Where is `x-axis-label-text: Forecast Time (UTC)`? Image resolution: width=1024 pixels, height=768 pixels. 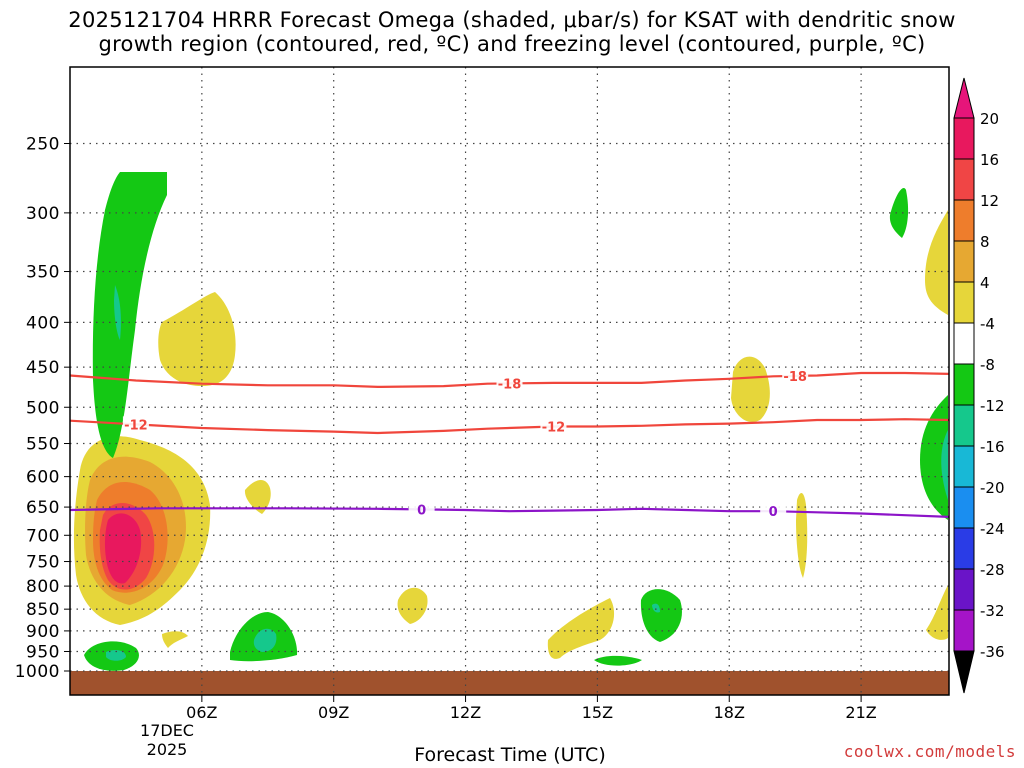 x-axis-label-text: Forecast Time (UTC) is located at coordinates (510, 755).